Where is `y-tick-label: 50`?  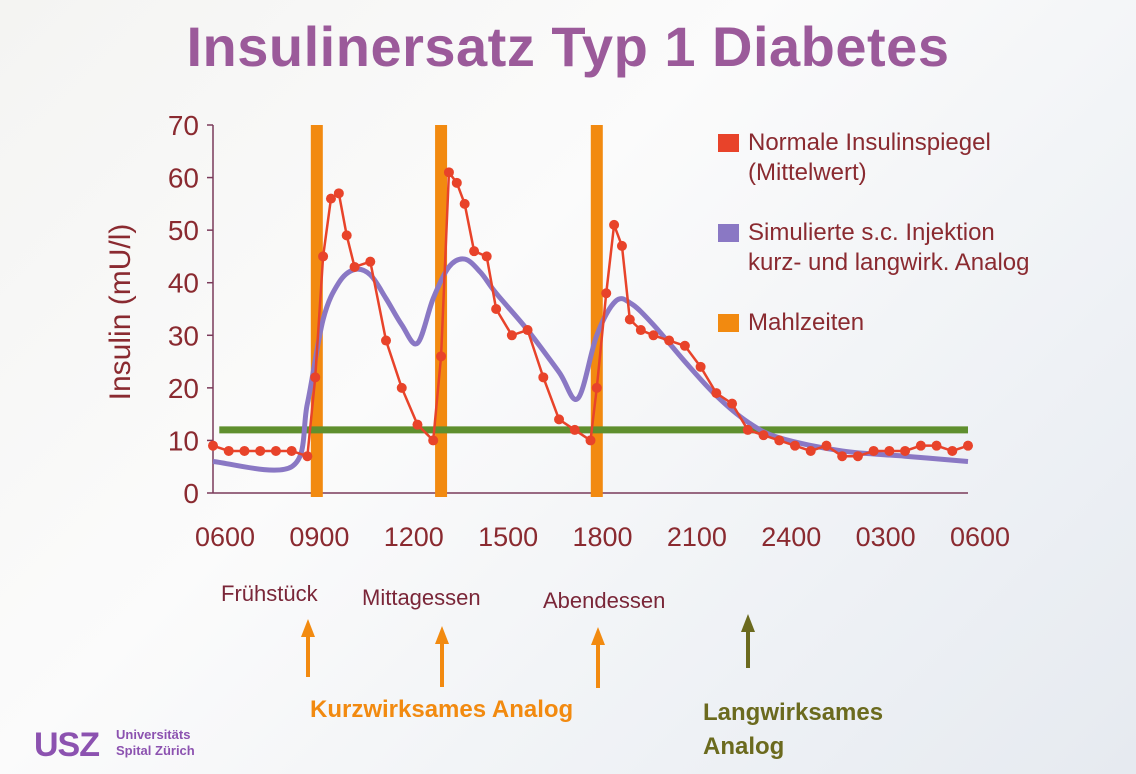
y-tick-label: 50 is located at coordinates (183, 230).